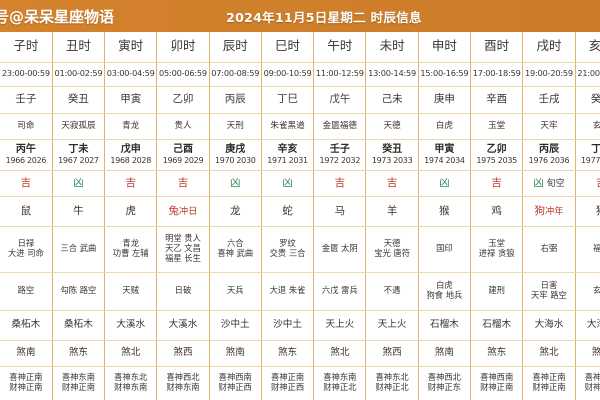  Describe the element at coordinates (445, 249) in the screenshot. I see `auspicious-cell: 国印` at that location.